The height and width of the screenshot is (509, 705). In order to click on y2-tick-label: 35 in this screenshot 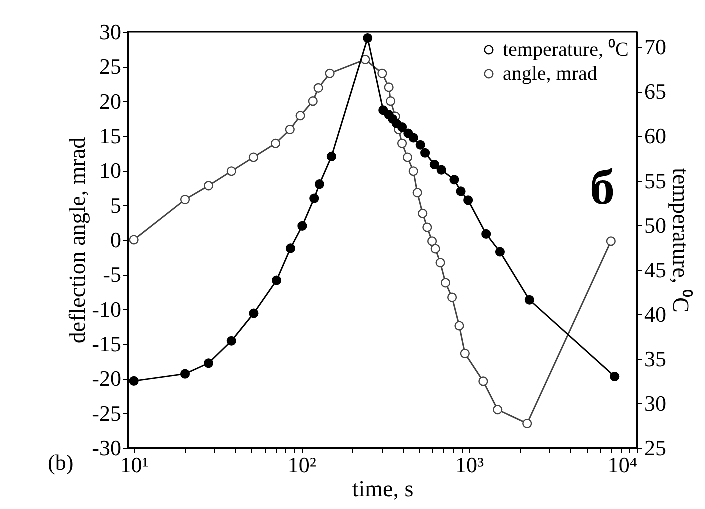, I will do `click(655, 359)`.